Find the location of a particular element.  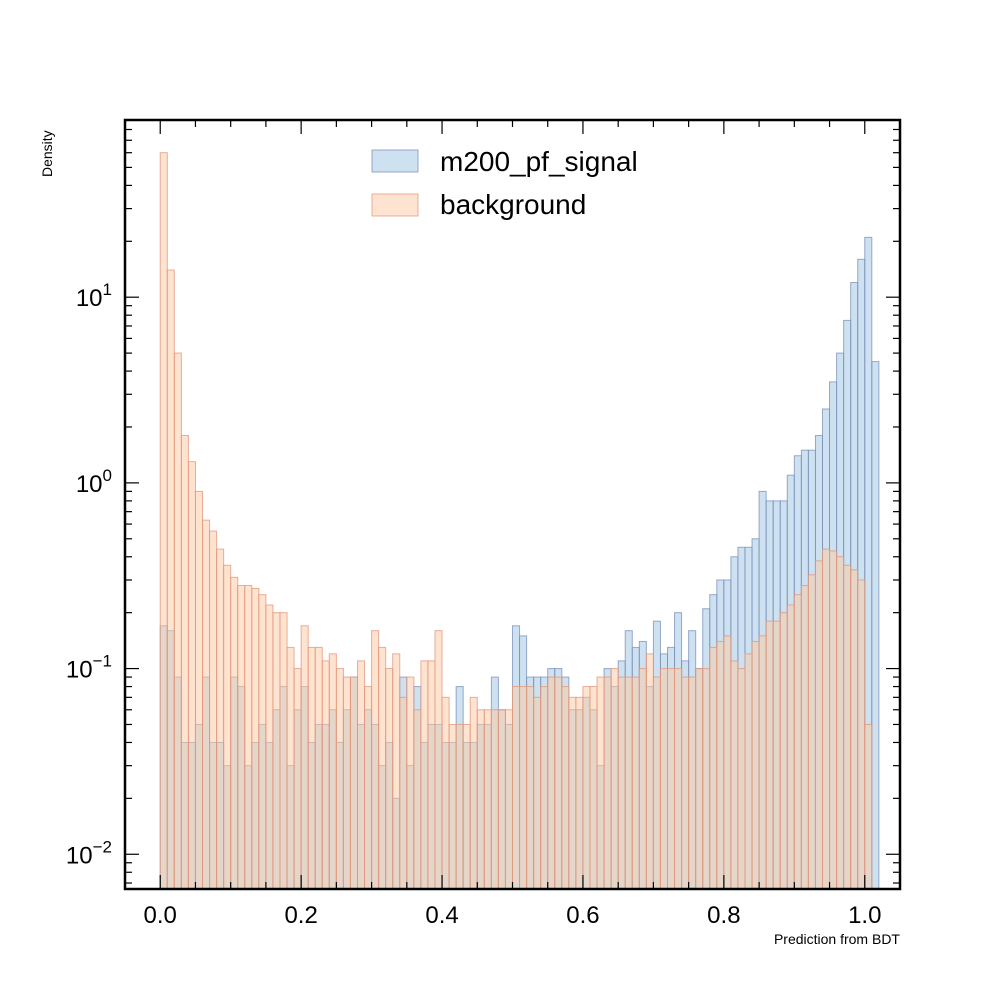

x-tick-label: 0.0 is located at coordinates (160, 915).